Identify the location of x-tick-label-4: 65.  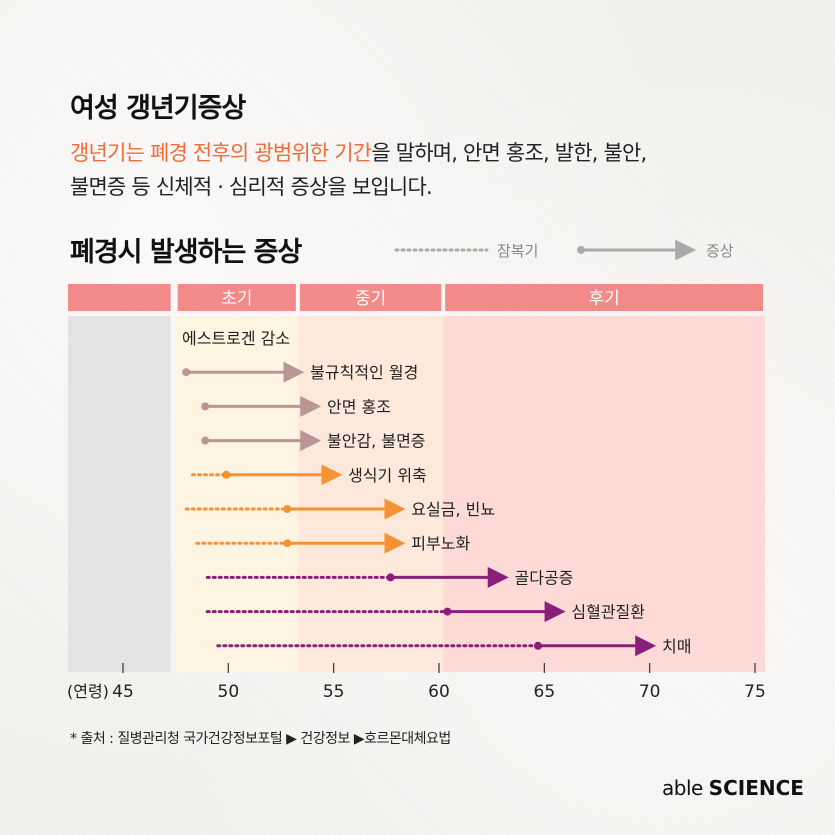
(545, 692).